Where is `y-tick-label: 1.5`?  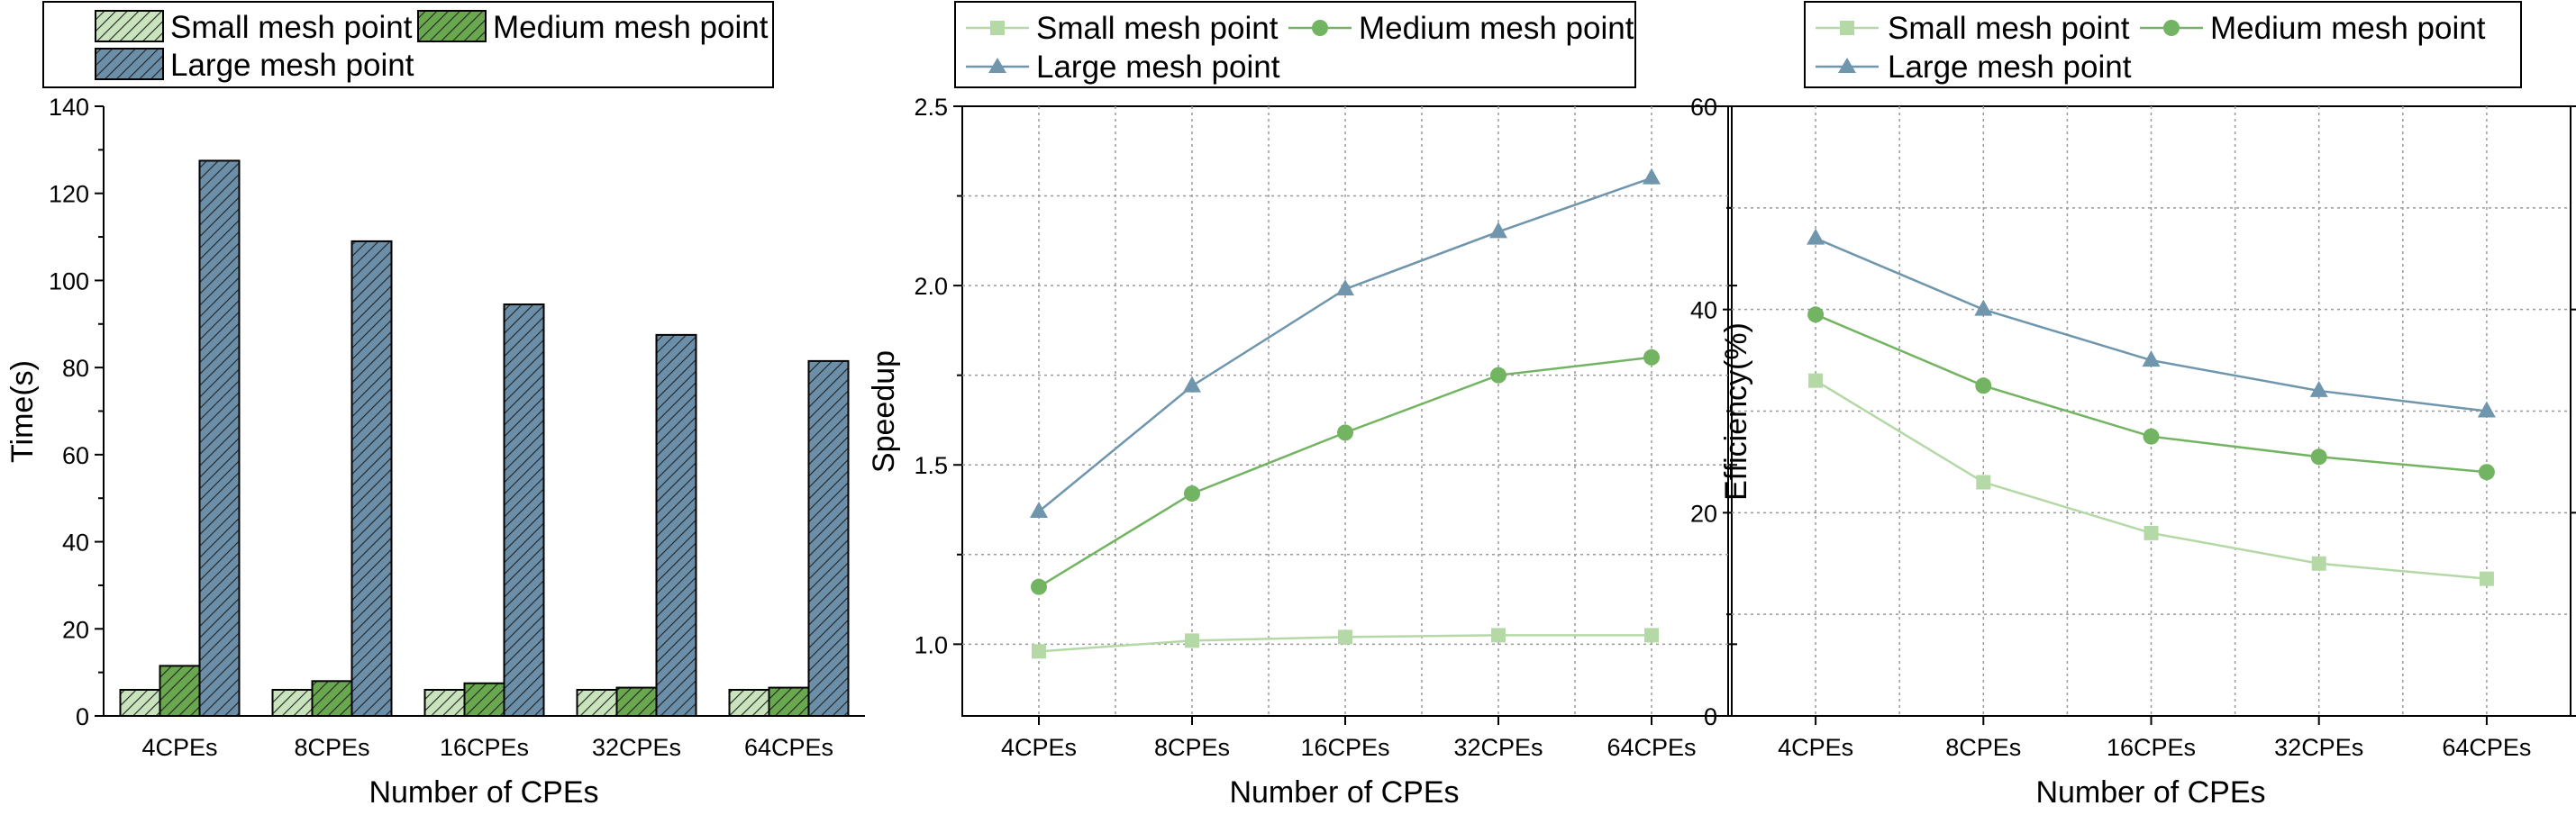 y-tick-label: 1.5 is located at coordinates (931, 465).